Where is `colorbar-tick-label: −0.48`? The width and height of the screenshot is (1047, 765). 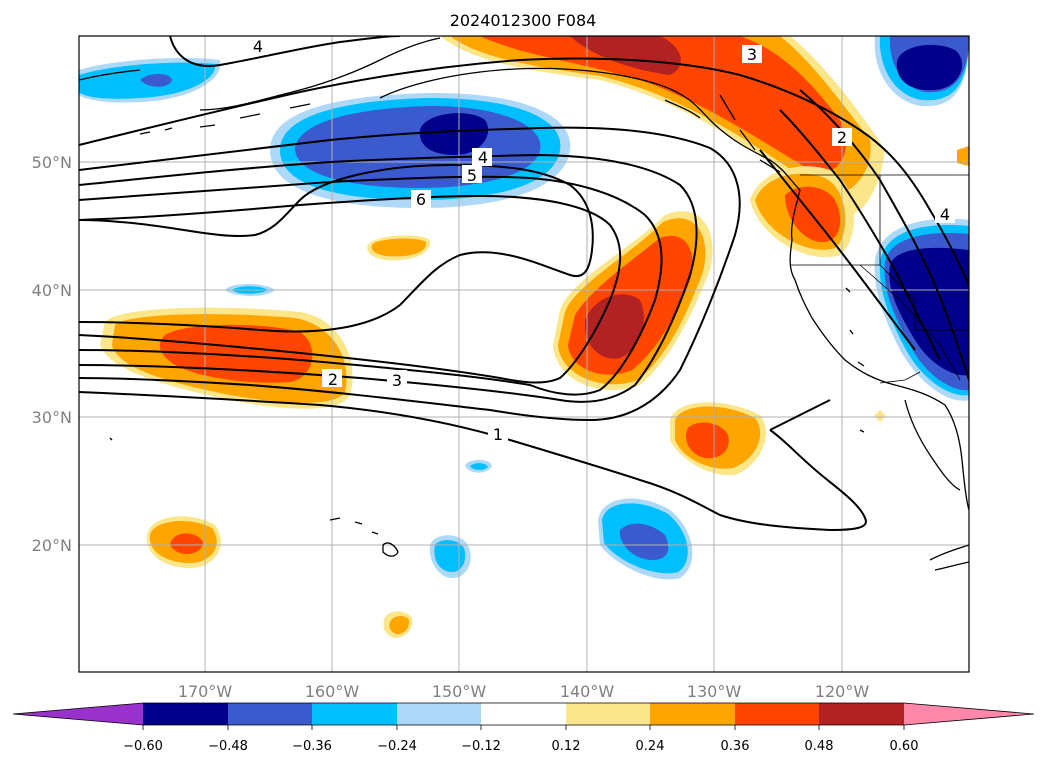
colorbar-tick-label: −0.48 is located at coordinates (228, 746).